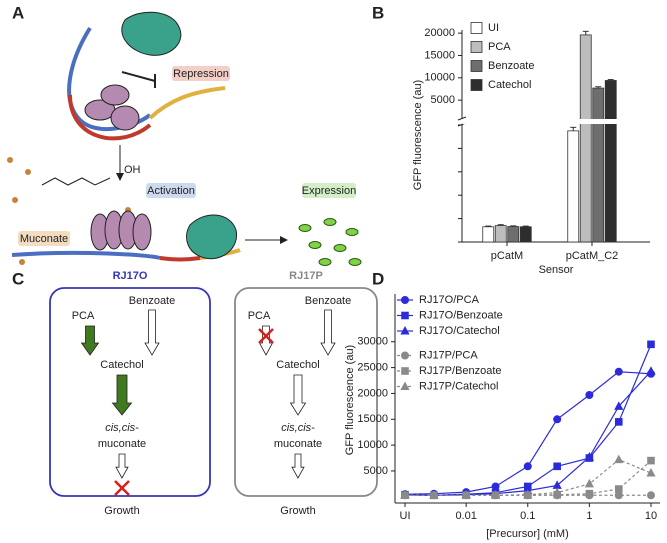  What do you see at coordinates (132, 170) in the screenshot?
I see `molecule-label: OH` at bounding box center [132, 170].